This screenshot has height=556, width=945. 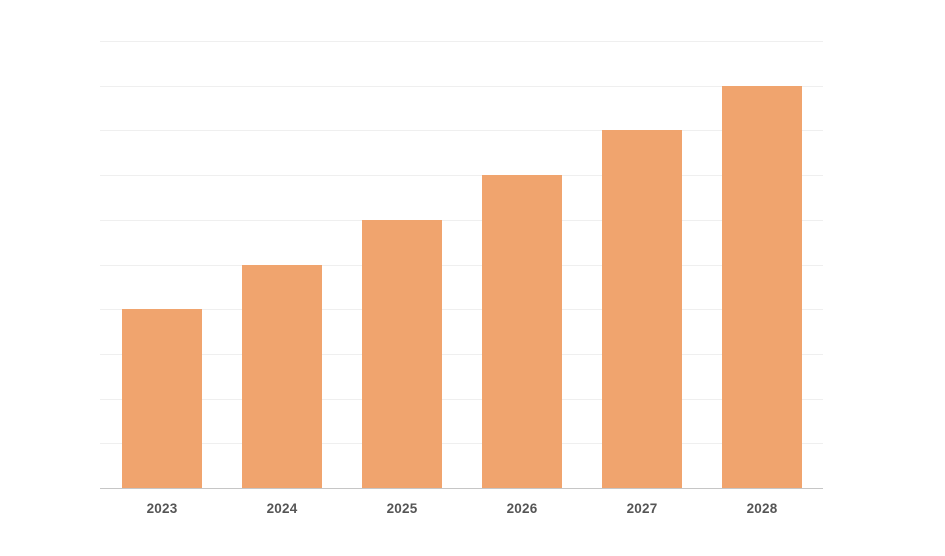 I want to click on bar-2027, so click(x=642, y=309).